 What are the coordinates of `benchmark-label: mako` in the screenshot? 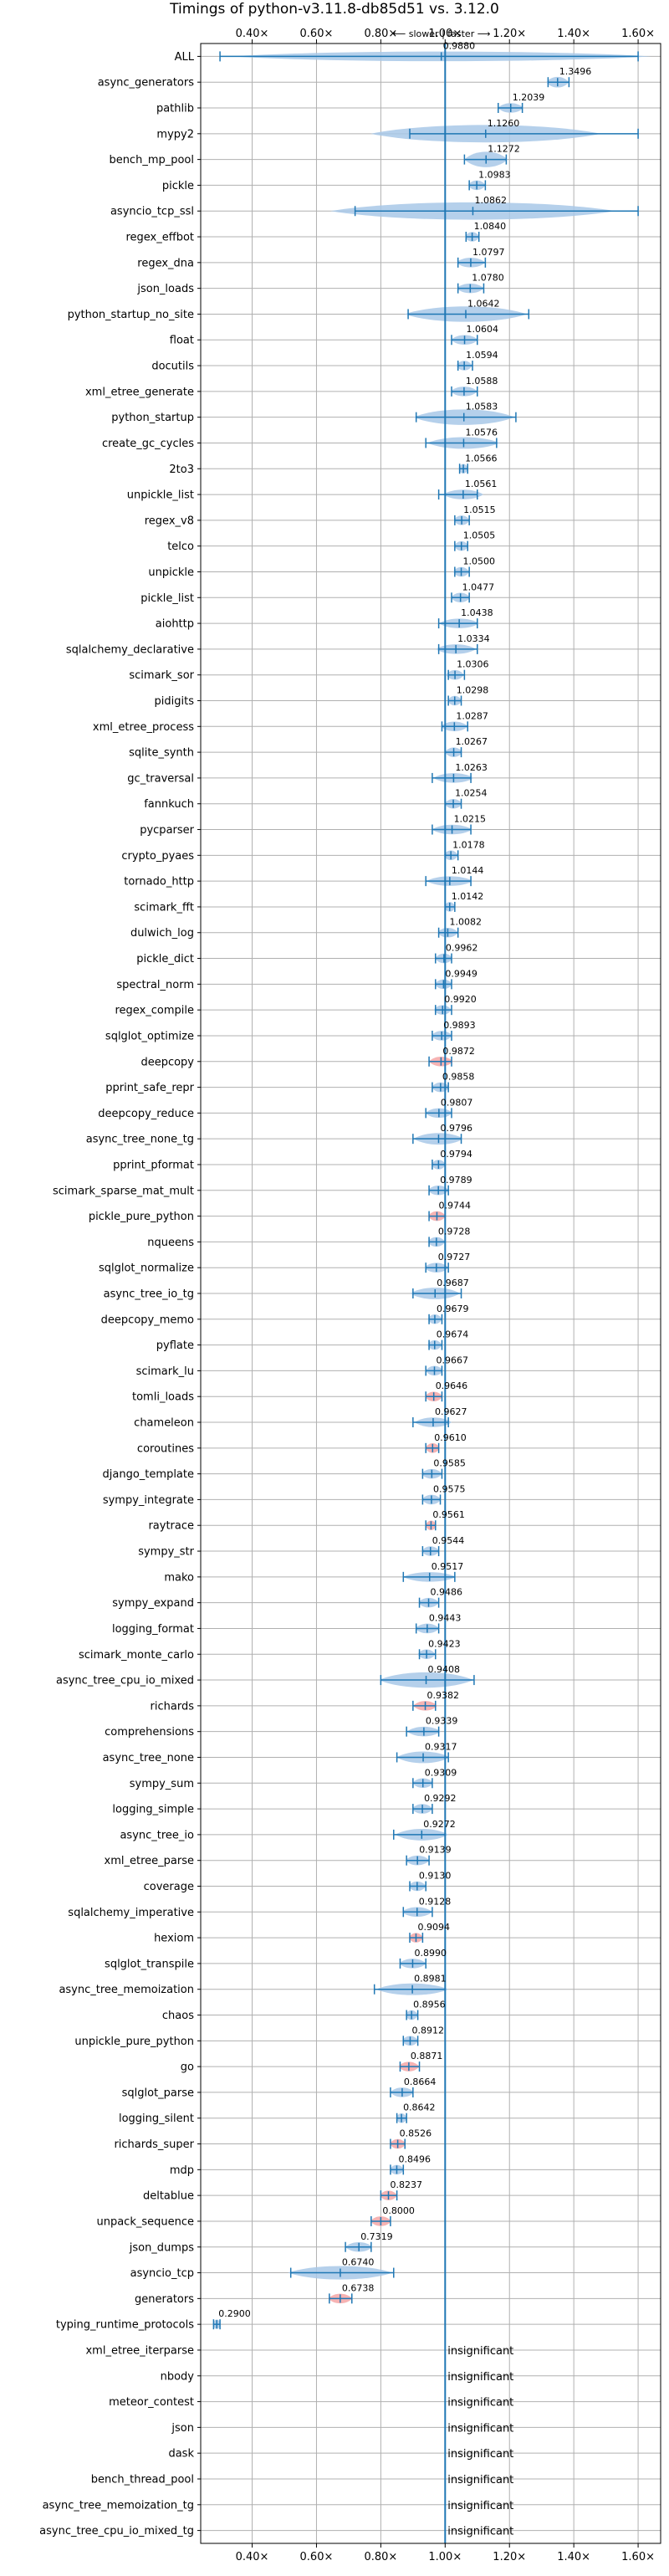 It's located at (179, 1577).